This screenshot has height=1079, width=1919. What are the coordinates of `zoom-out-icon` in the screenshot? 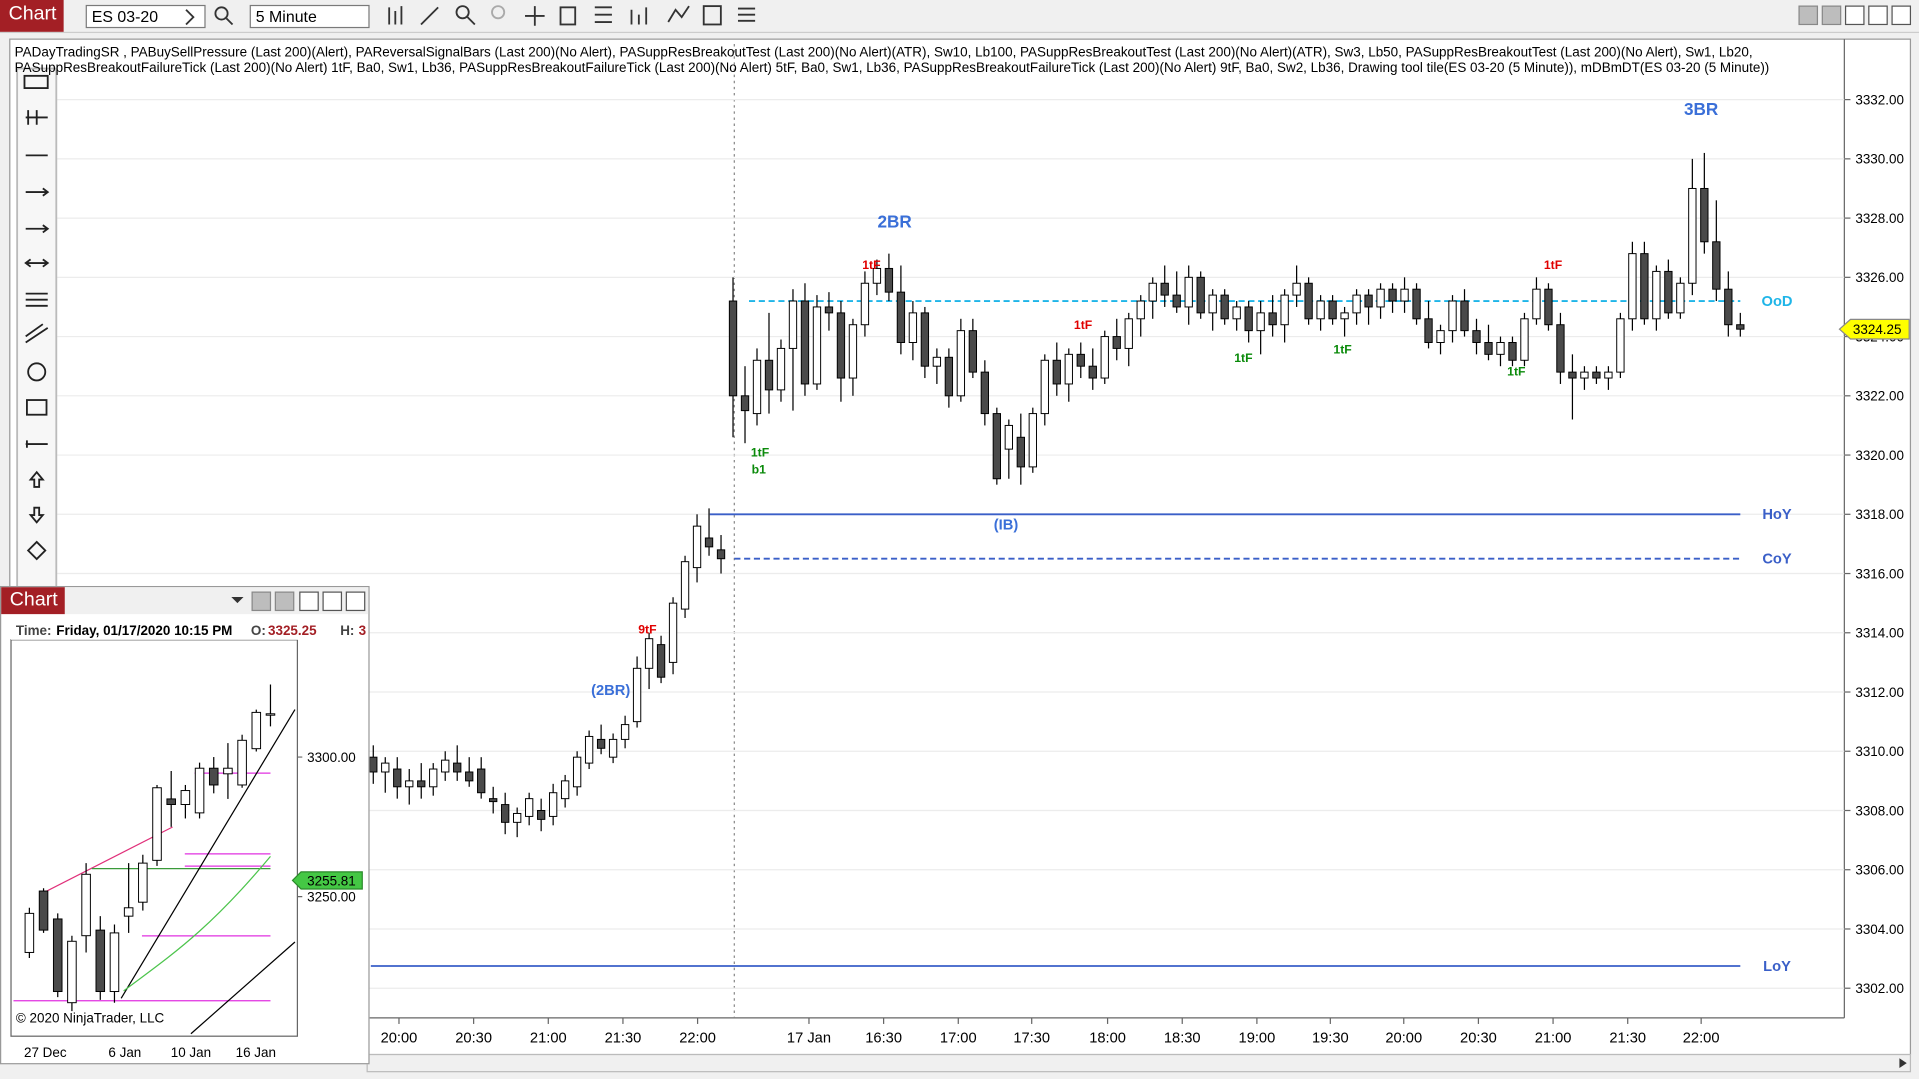 It's located at (498, 12).